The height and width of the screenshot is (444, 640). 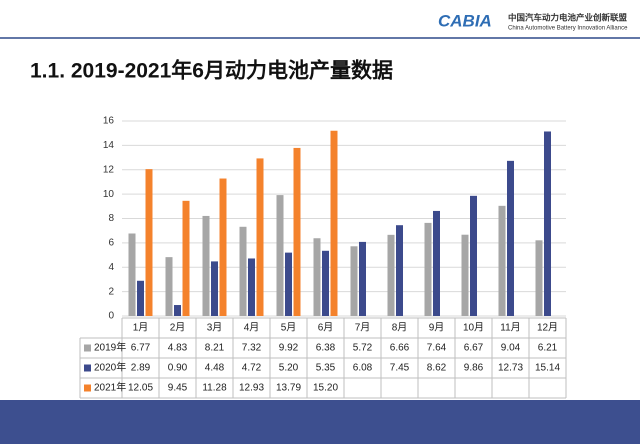 I want to click on table-value: 8.62, so click(x=437, y=368).